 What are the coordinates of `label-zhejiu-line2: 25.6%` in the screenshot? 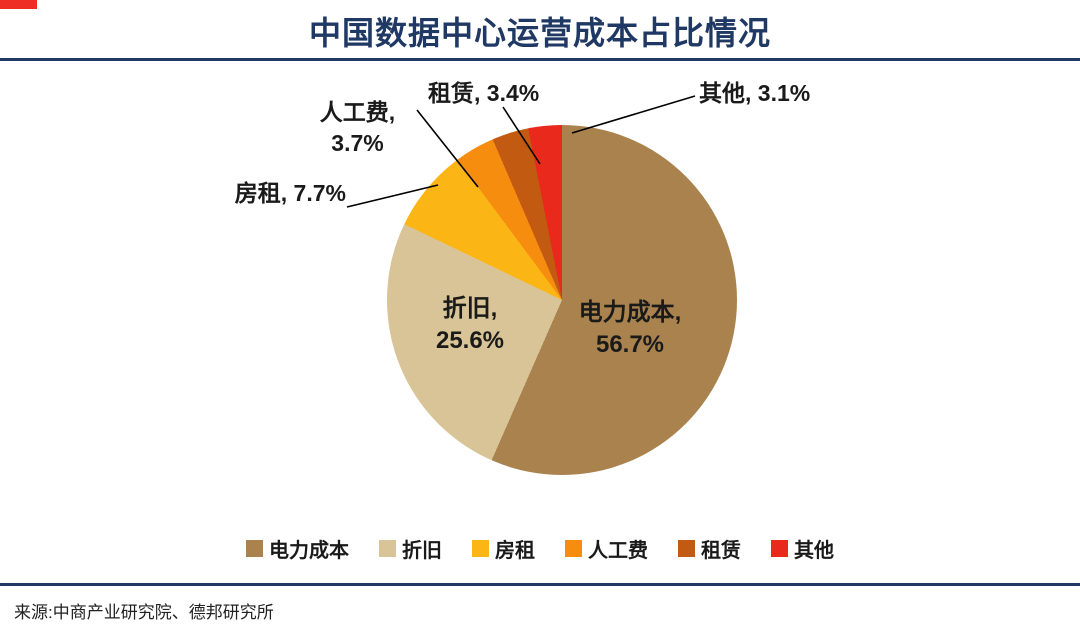 It's located at (470, 341).